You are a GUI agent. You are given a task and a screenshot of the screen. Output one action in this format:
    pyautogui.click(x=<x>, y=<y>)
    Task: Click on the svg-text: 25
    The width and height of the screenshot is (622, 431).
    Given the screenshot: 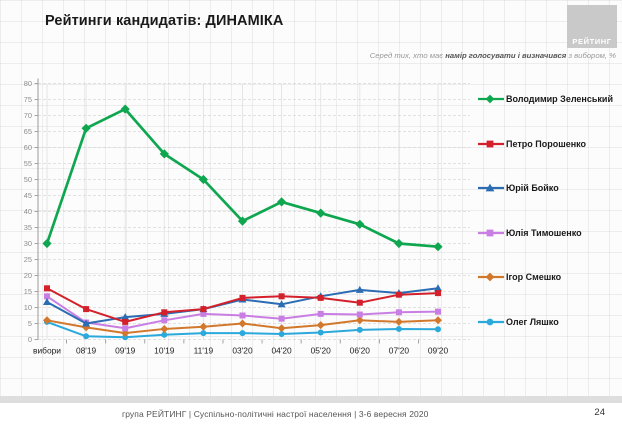 What is the action you would take?
    pyautogui.click(x=28, y=259)
    